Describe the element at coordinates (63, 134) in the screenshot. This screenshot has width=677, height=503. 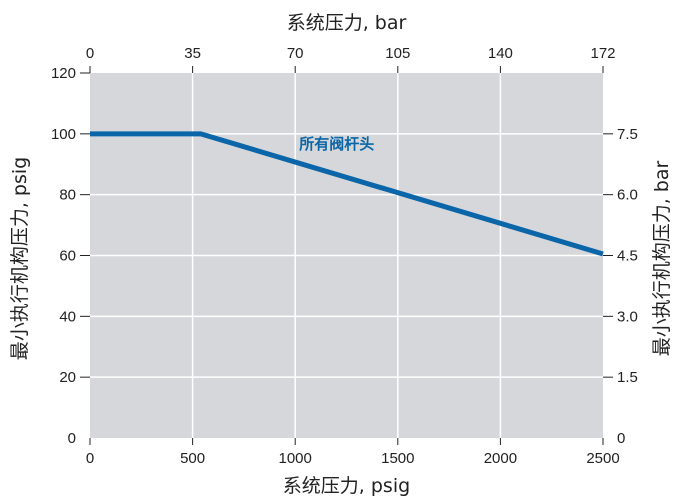
I see `y-tick-label: 100` at that location.